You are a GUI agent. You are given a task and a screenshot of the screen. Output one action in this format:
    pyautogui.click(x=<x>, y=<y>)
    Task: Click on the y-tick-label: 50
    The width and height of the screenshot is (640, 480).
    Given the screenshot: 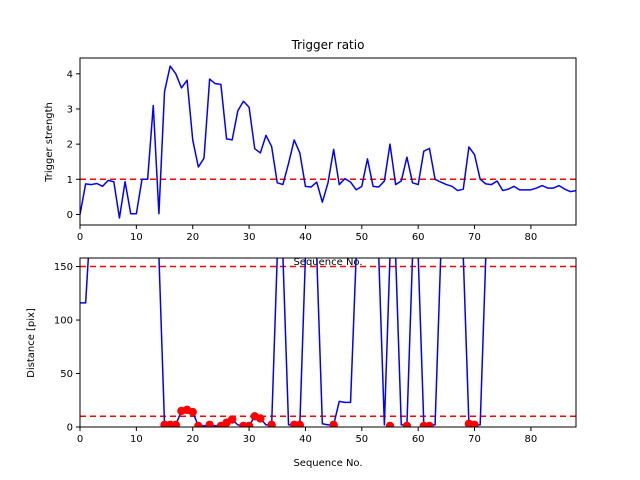 What is the action you would take?
    pyautogui.click(x=66, y=374)
    